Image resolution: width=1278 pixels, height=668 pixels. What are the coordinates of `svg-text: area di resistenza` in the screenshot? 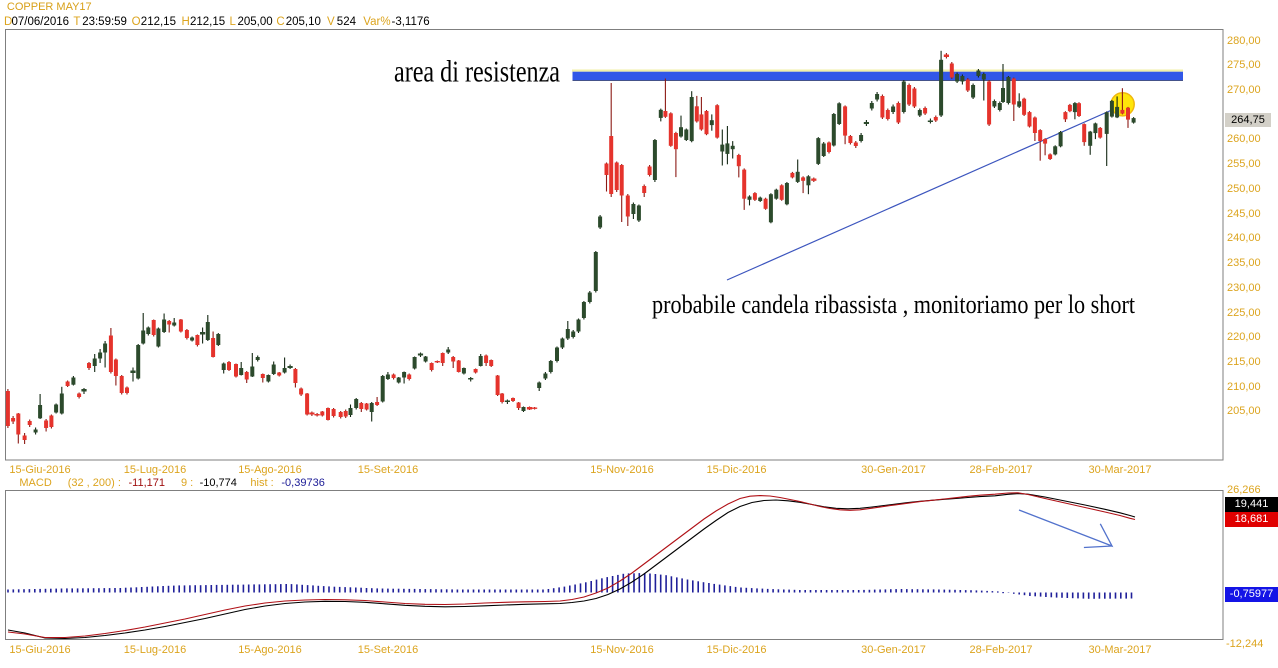 It's located at (477, 71).